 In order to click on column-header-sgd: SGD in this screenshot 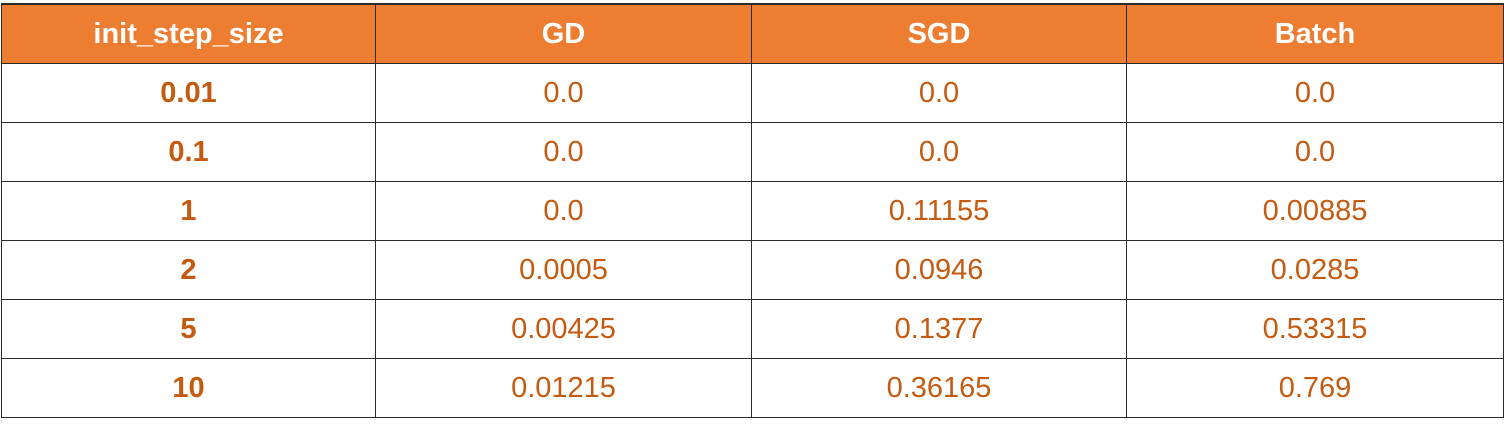, I will do `click(939, 33)`.